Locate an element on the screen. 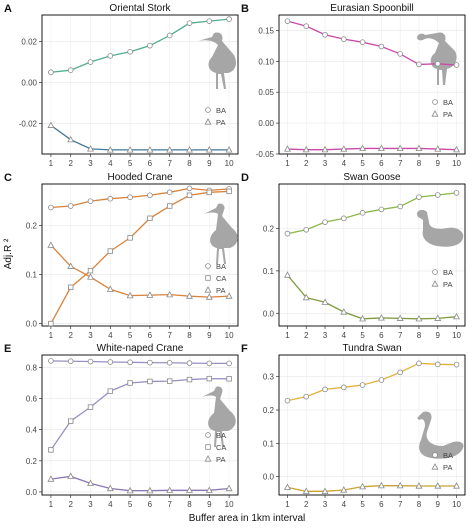  panel-label: C is located at coordinates (8, 178).